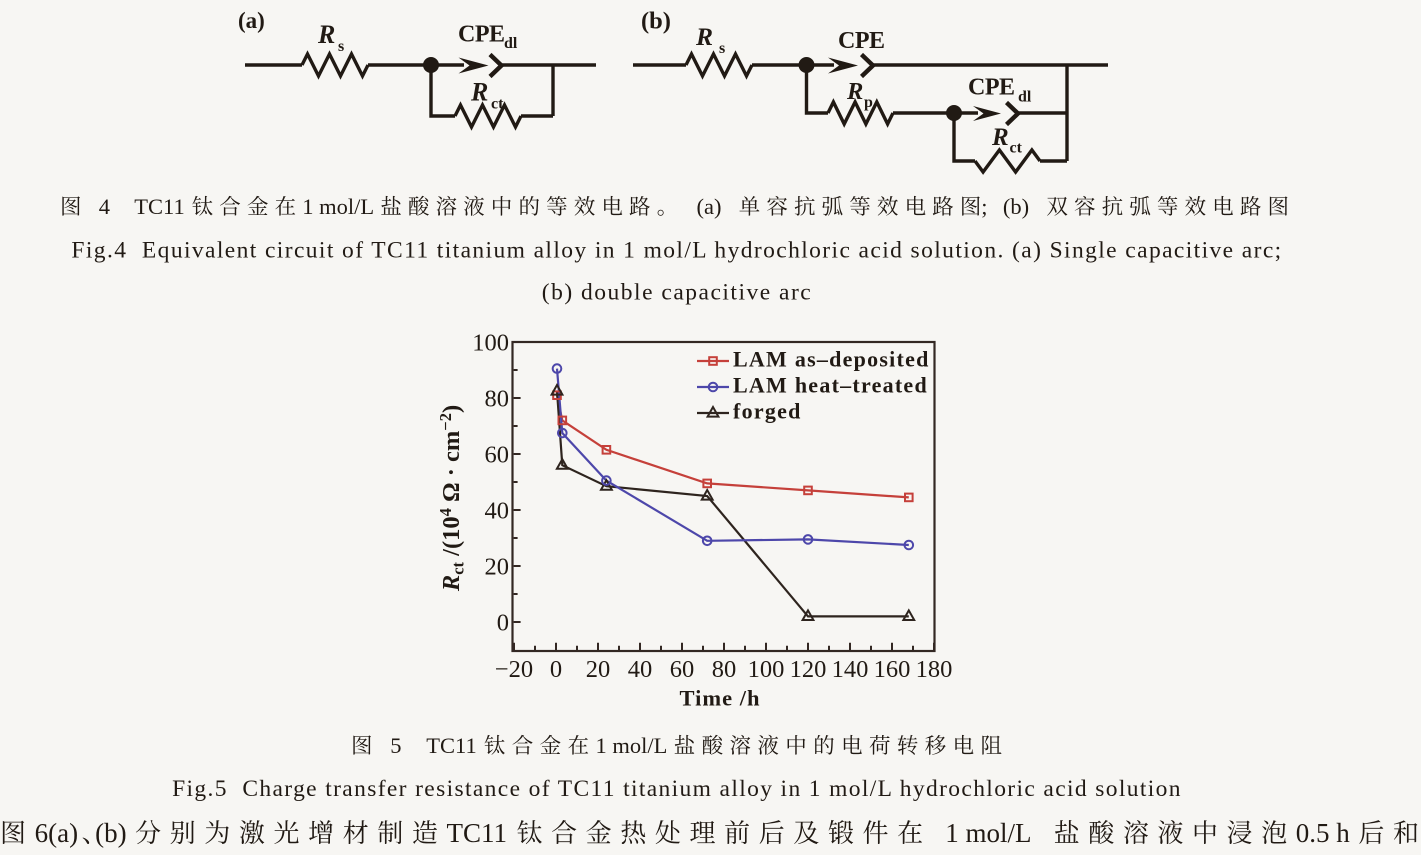 Image resolution: width=1421 pixels, height=855 pixels. What do you see at coordinates (395, 745) in the screenshot?
I see `svg-text: 5` at bounding box center [395, 745].